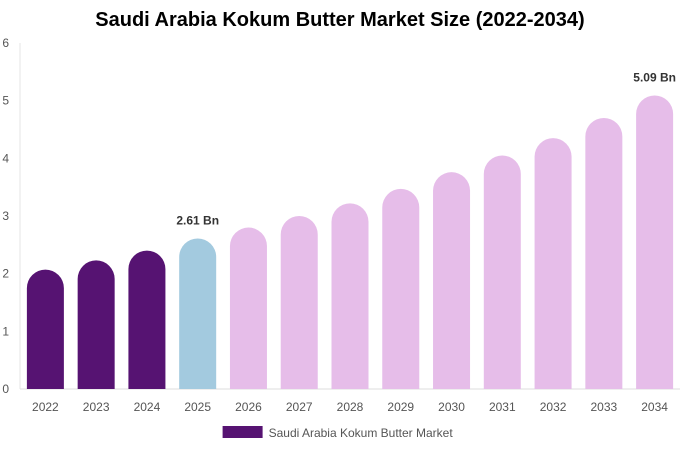 The image size is (680, 450). Describe the element at coordinates (5, 43) in the screenshot. I see `y-tick-label: 6` at that location.